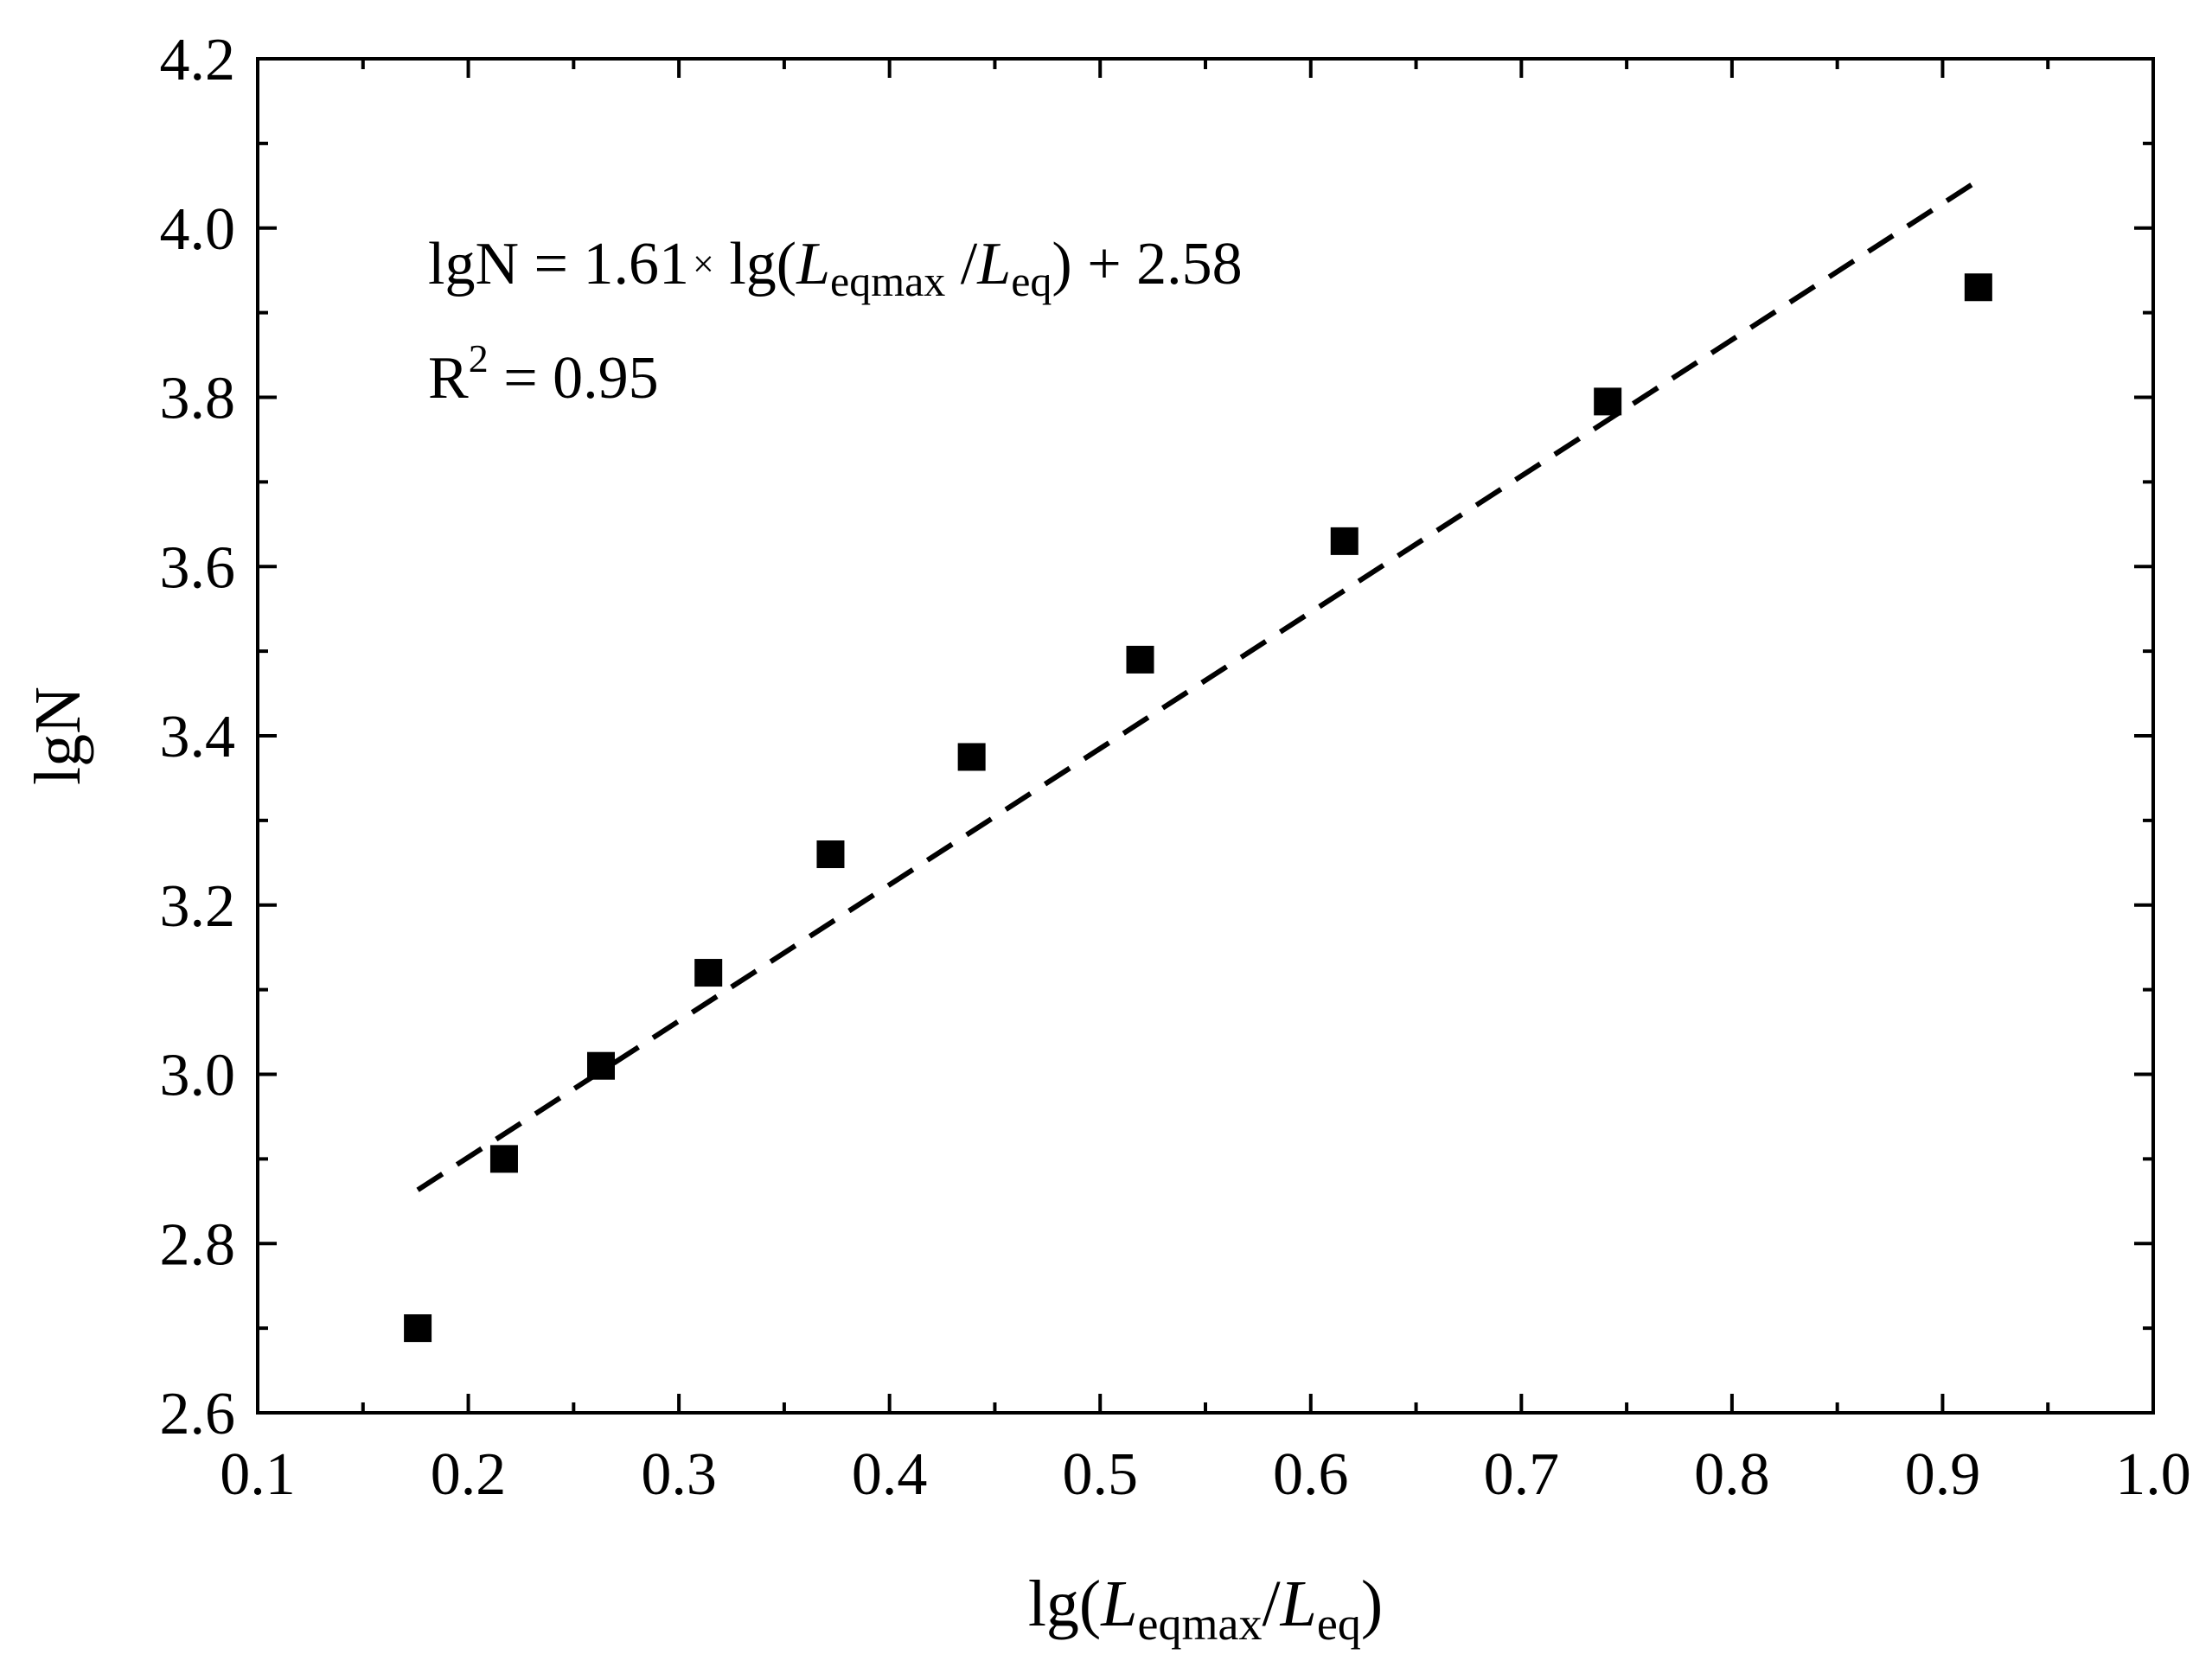 The image size is (2212, 1667). Describe the element at coordinates (679, 1475) in the screenshot. I see `x-tick-label: 0.3` at that location.